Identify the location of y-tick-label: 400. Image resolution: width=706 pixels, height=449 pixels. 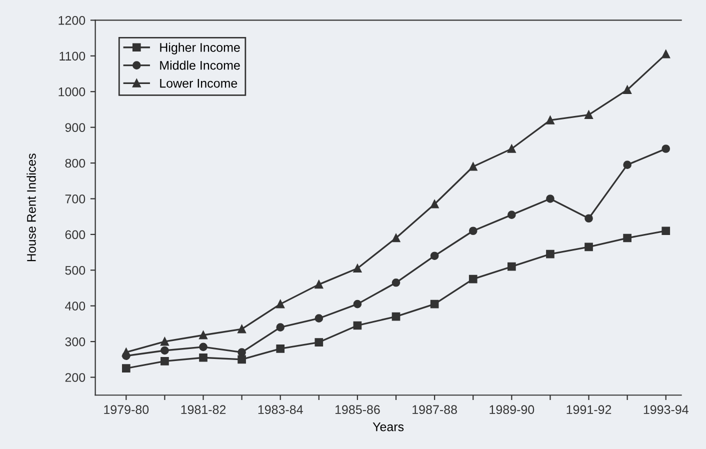
(75, 306).